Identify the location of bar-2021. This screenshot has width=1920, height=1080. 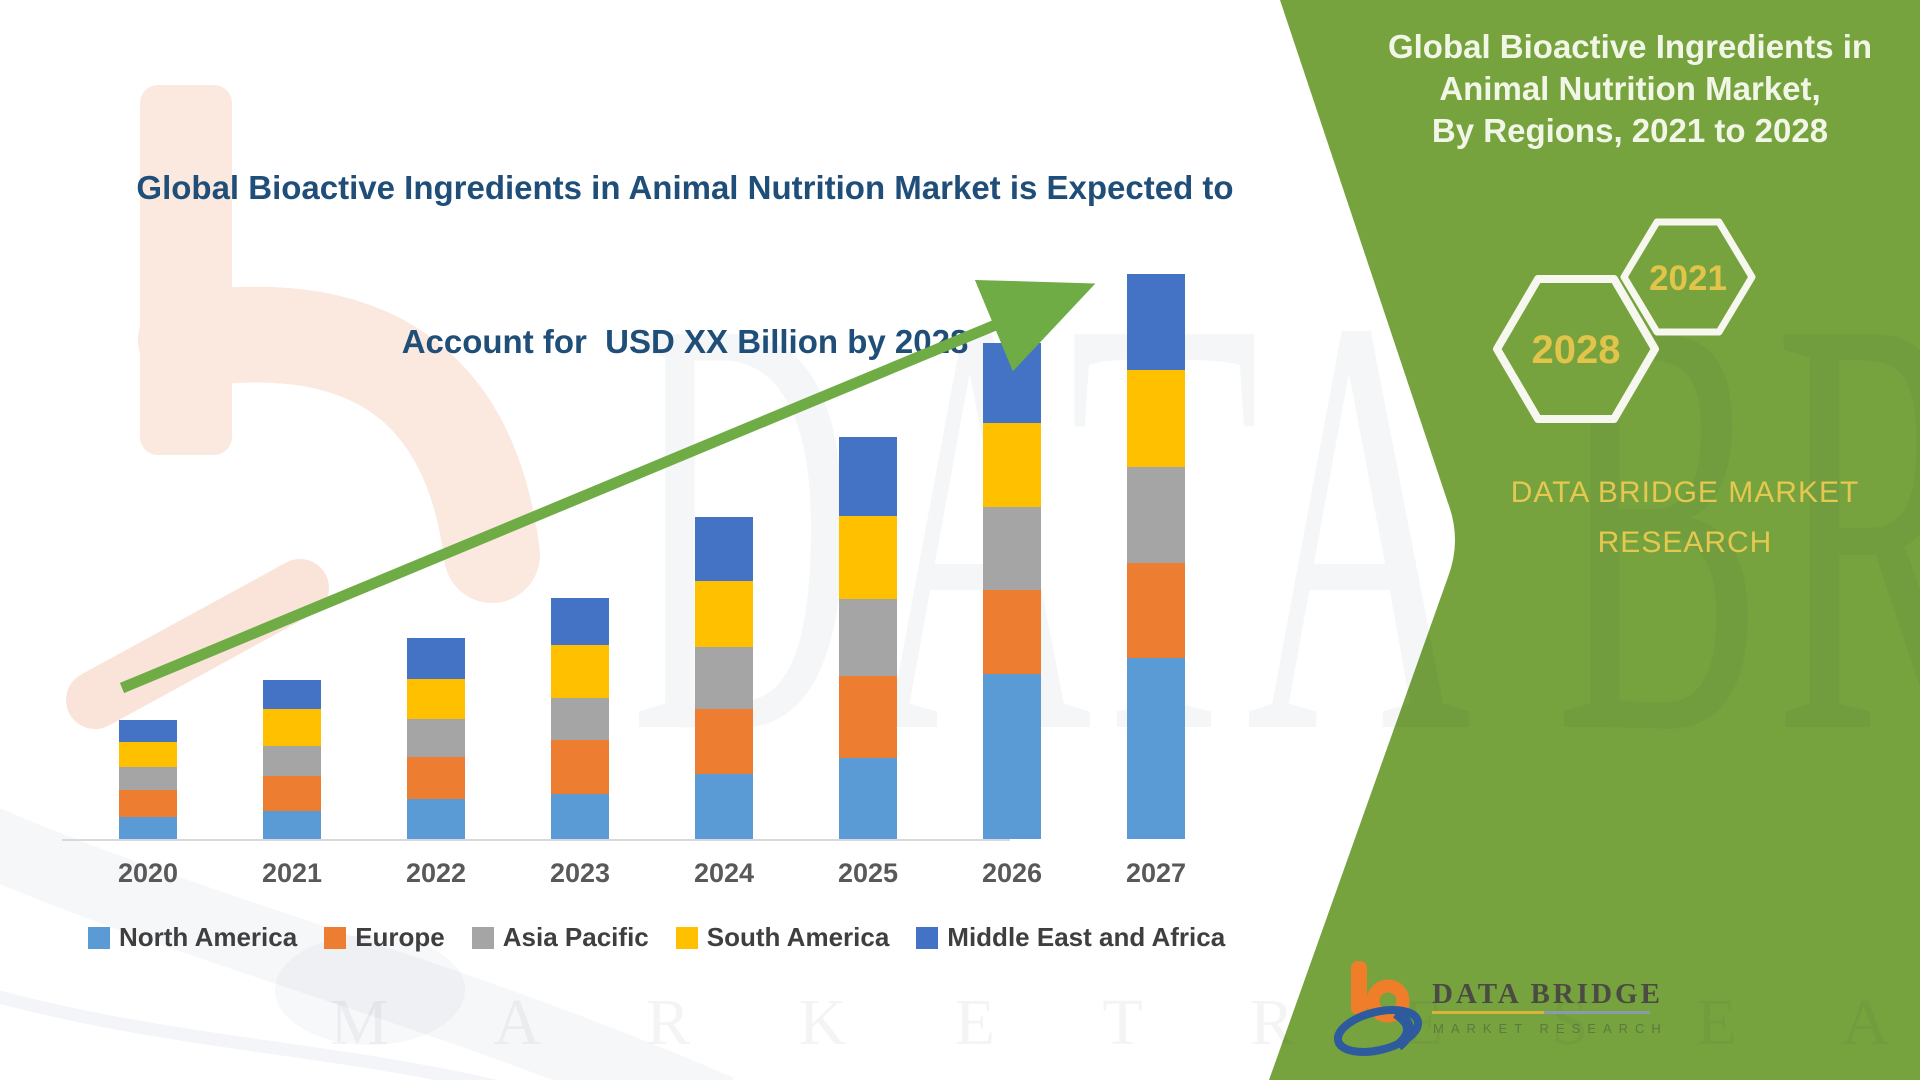
(292, 759).